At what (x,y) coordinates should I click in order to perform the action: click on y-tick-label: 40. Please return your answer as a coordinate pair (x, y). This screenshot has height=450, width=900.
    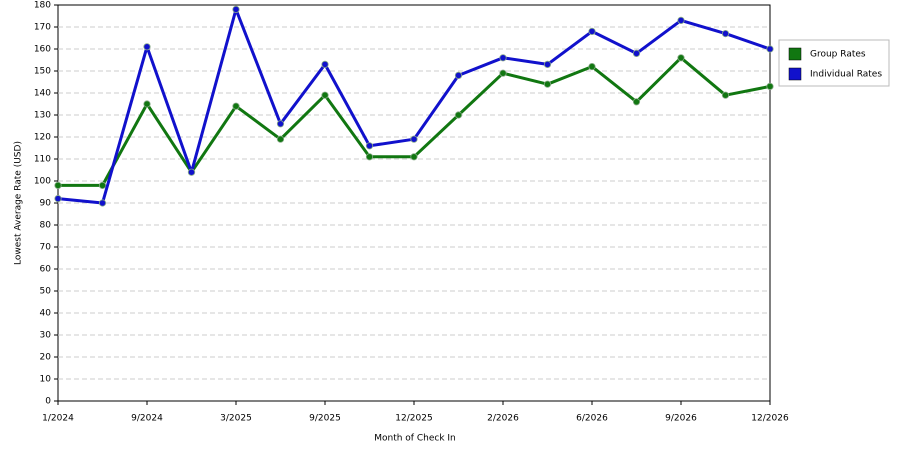
    Looking at the image, I should click on (46, 314).